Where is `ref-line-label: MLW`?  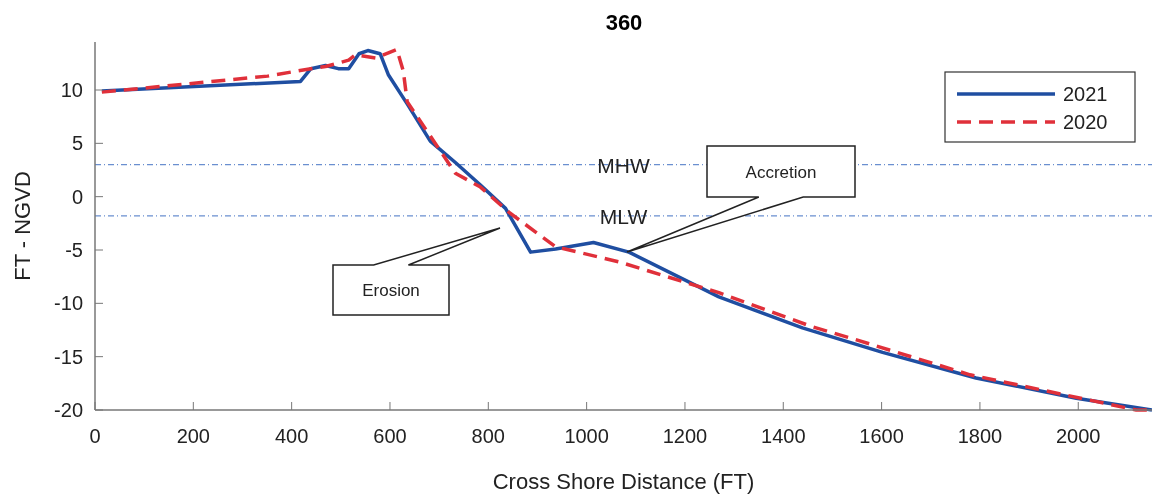 ref-line-label: MLW is located at coordinates (623, 216).